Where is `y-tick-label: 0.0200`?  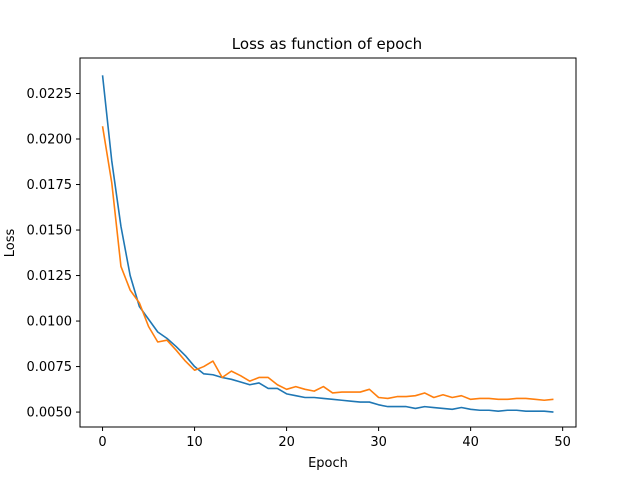
y-tick-label: 0.0200 is located at coordinates (50, 140).